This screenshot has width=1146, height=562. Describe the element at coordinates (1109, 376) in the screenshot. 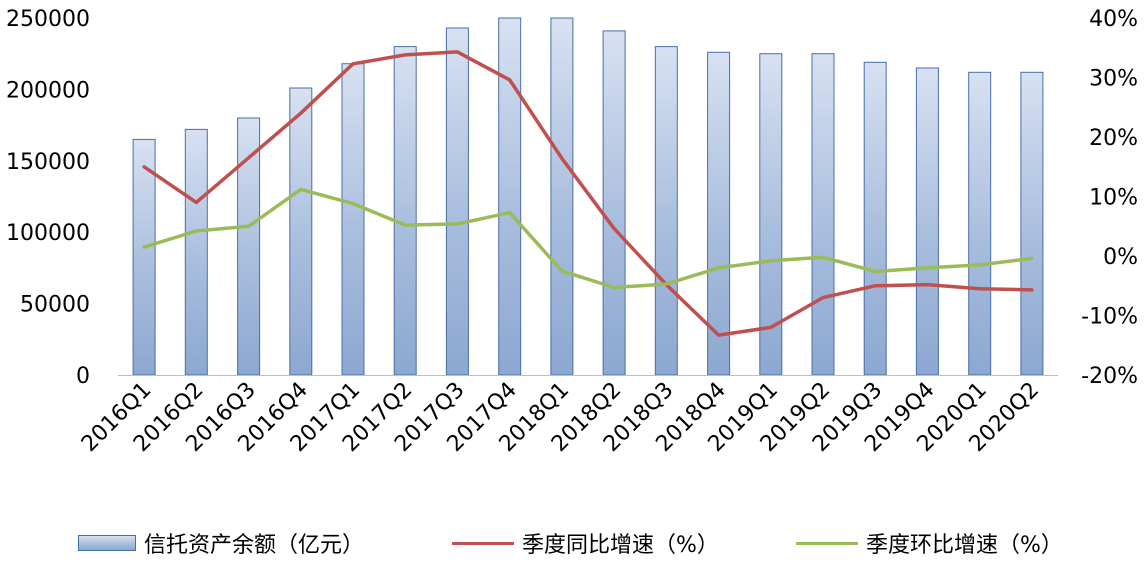

I see `y-right-tick-label: -20%` at that location.